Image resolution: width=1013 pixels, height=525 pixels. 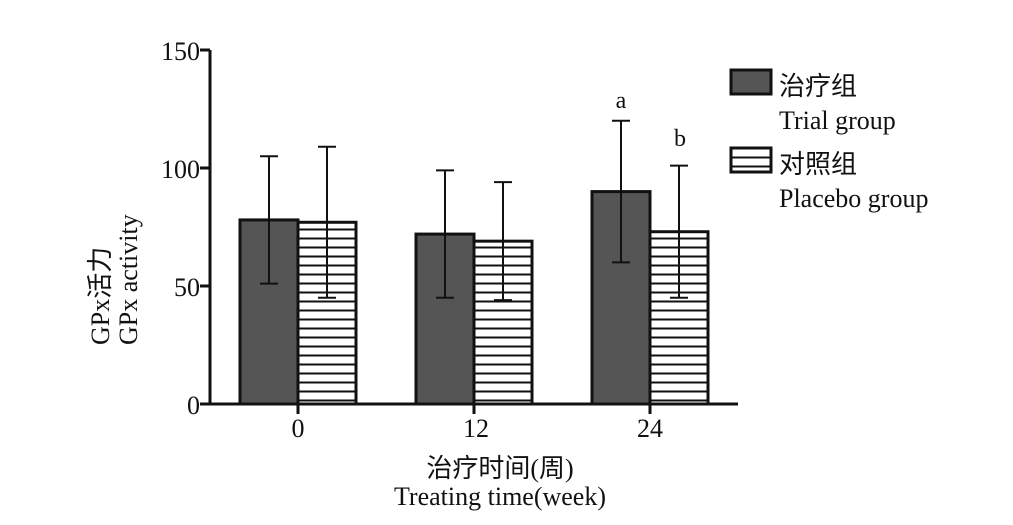 I want to click on error-bars-layer, so click(x=474, y=210).